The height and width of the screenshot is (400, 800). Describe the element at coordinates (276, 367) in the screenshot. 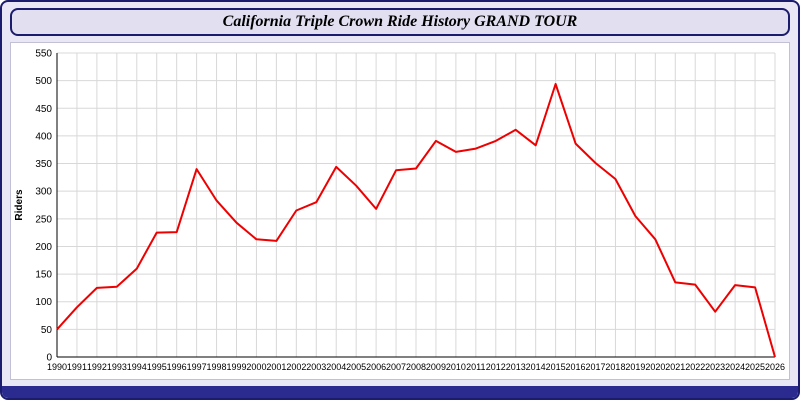

I see `svg-text: 2001` at that location.